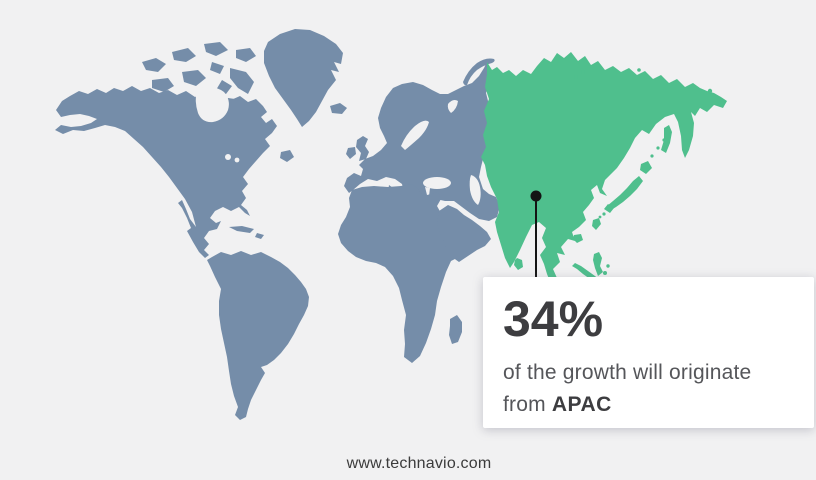 The width and height of the screenshot is (816, 480). I want to click on source-url: www.technavio.com, so click(419, 463).